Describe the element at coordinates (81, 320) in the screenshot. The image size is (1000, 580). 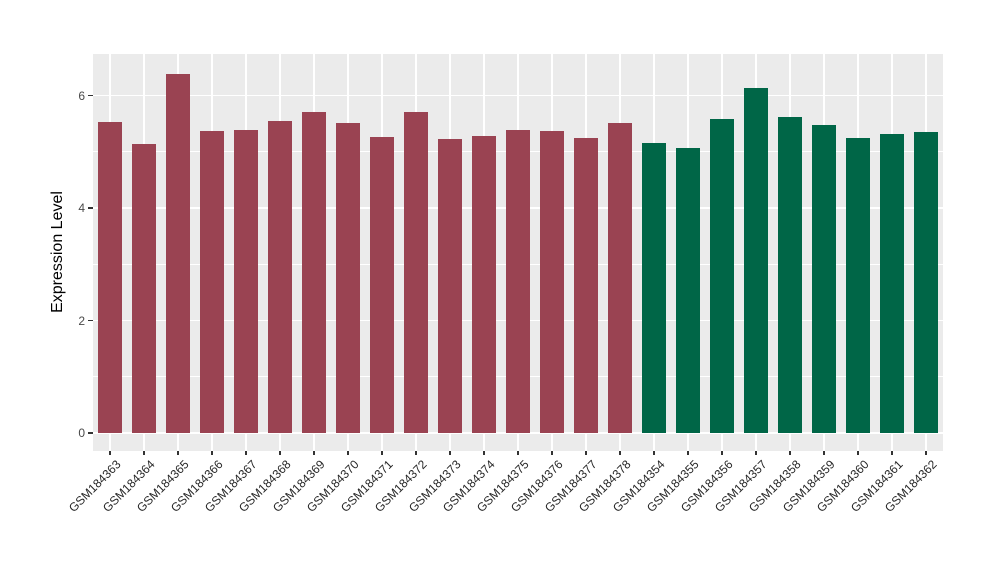
I see `y-tick-label: 2` at that location.